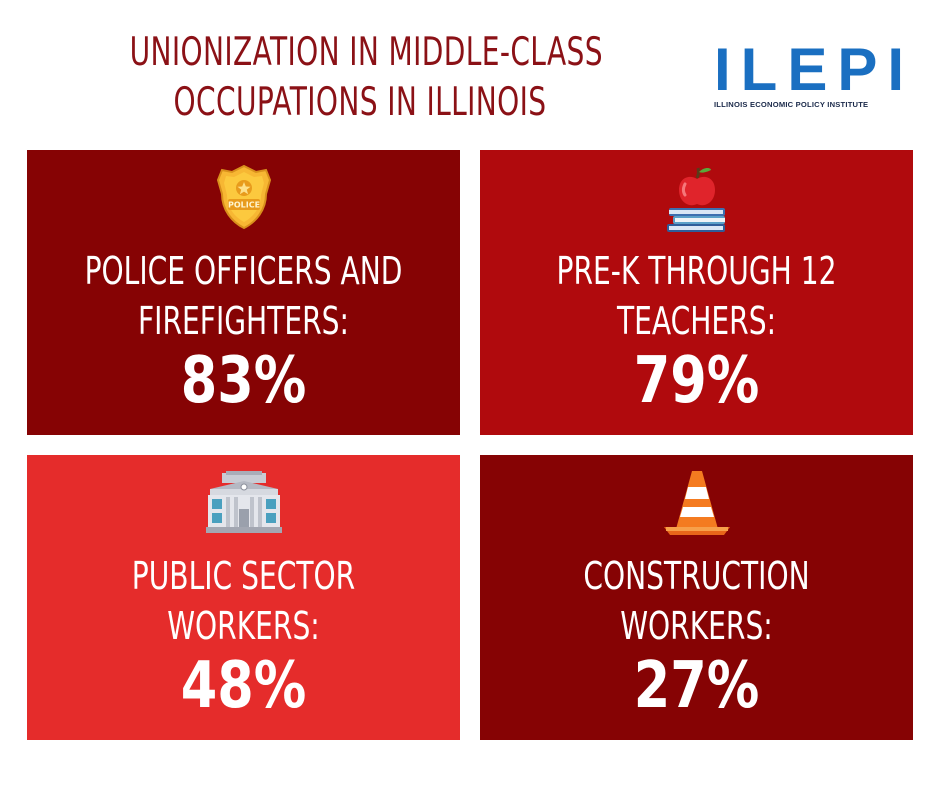 The height and width of the screenshot is (788, 940). What do you see at coordinates (814, 69) in the screenshot?
I see `logo-mark: ILEPI` at bounding box center [814, 69].